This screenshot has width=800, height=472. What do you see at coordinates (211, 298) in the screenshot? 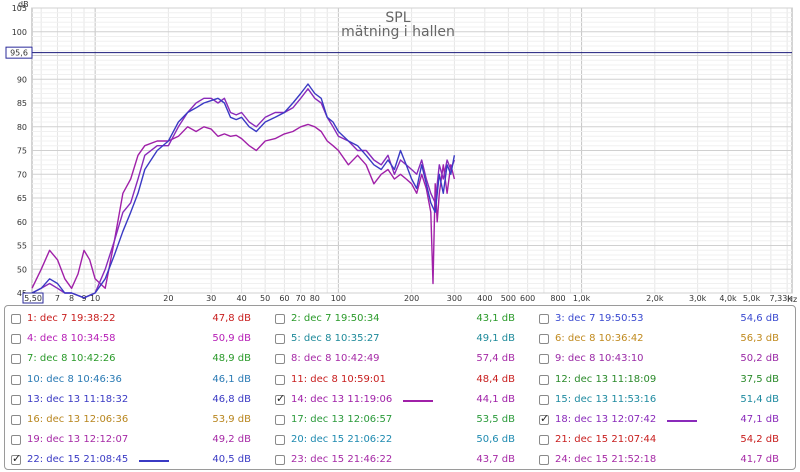
I see `x-tick-label: 30` at bounding box center [211, 298].